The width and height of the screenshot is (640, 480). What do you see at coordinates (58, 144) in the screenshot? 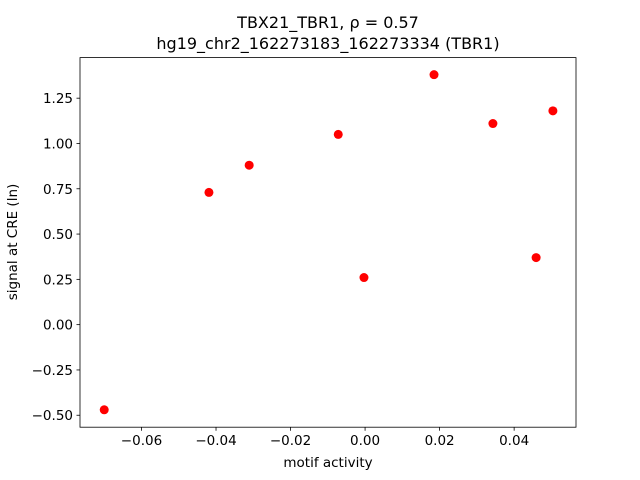
I see `y-tick-label: 1.00` at bounding box center [58, 144].